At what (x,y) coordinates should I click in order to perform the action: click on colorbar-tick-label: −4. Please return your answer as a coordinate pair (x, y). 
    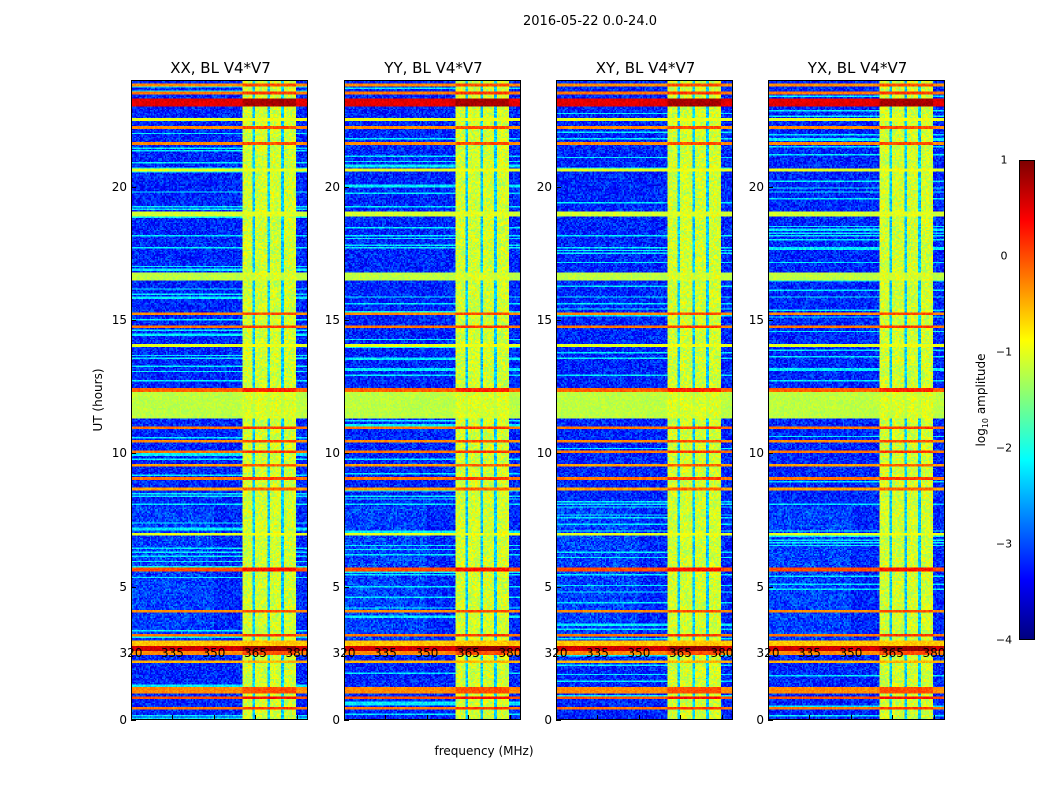
    Looking at the image, I should click on (1004, 640).